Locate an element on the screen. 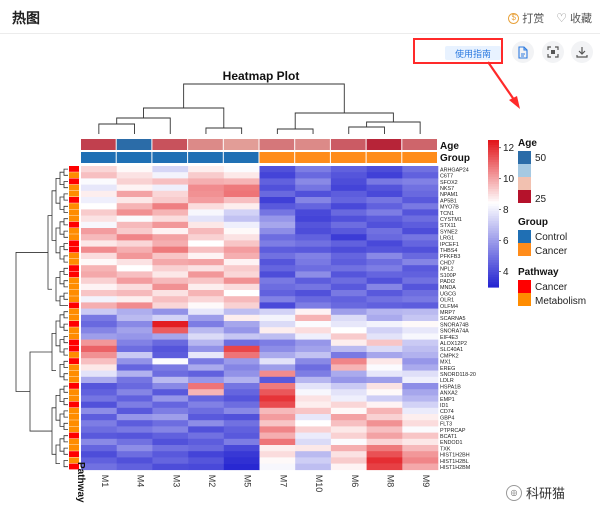  download-button is located at coordinates (582, 52).